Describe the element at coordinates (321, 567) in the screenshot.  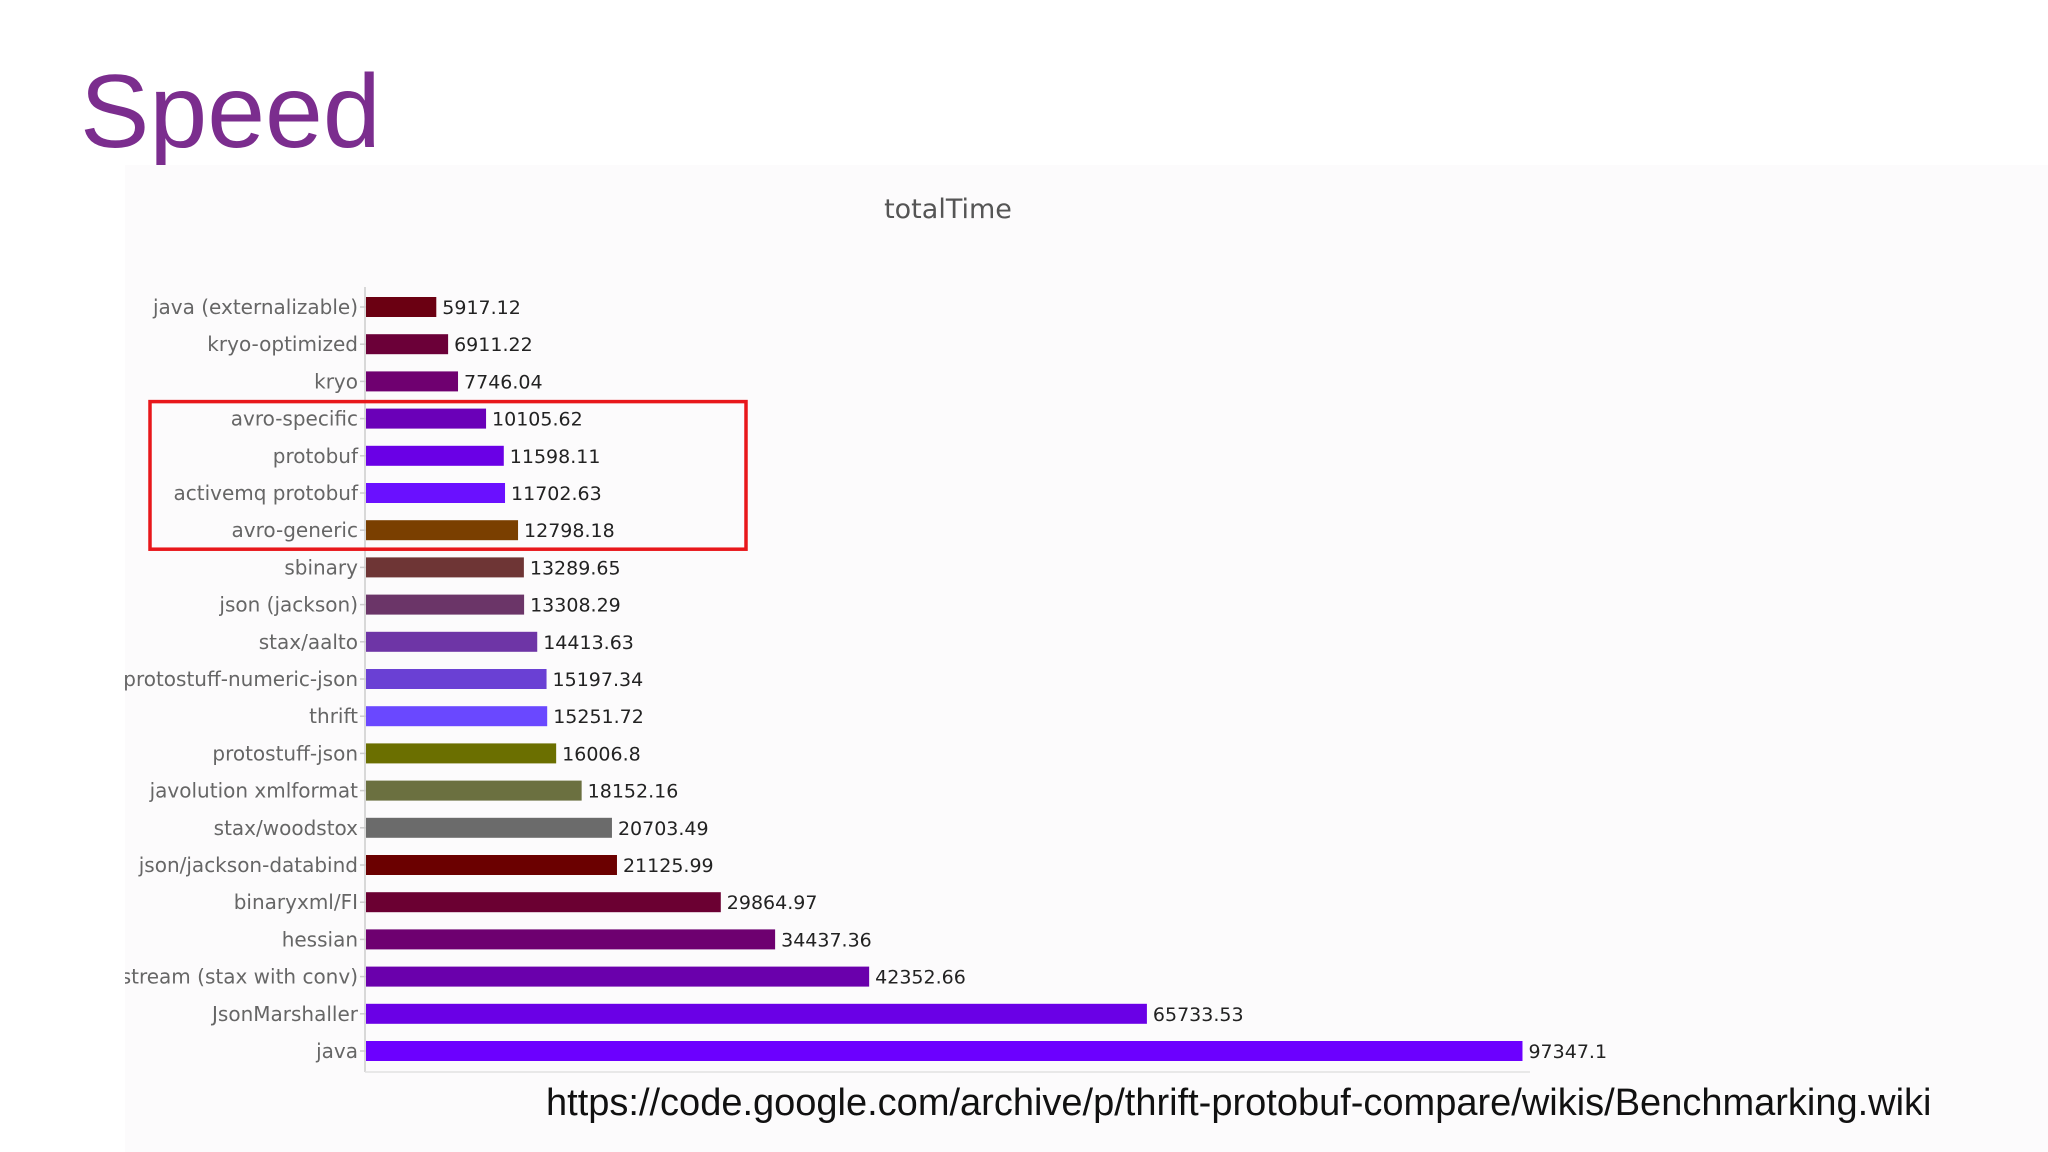
I see `category-label: sbinary` at that location.